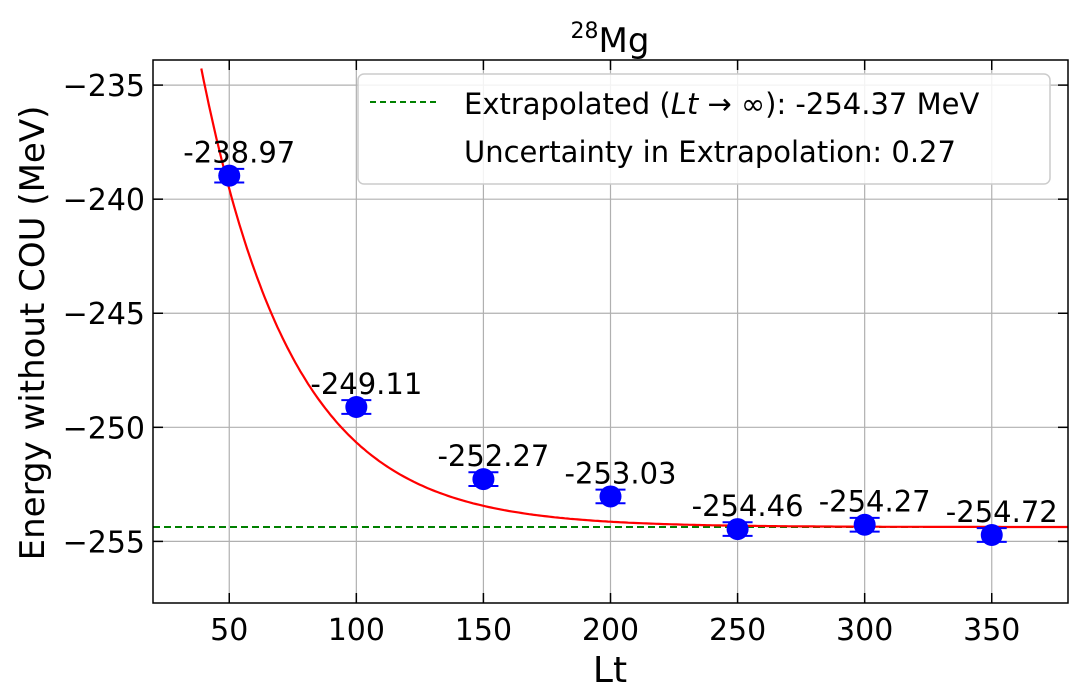 The height and width of the screenshot is (700, 1080). I want to click on chart-title: 28Mg, so click(610, 40).